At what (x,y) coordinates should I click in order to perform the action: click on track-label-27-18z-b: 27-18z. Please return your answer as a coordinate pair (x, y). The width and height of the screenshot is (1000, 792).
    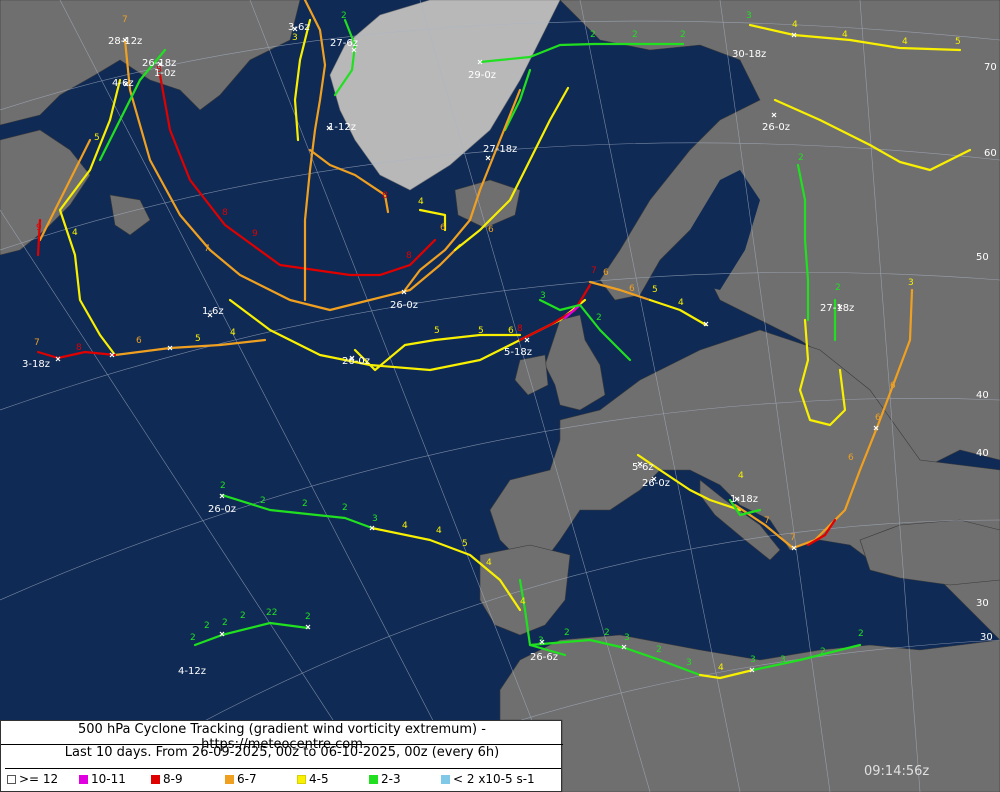
    Looking at the image, I should click on (837, 308).